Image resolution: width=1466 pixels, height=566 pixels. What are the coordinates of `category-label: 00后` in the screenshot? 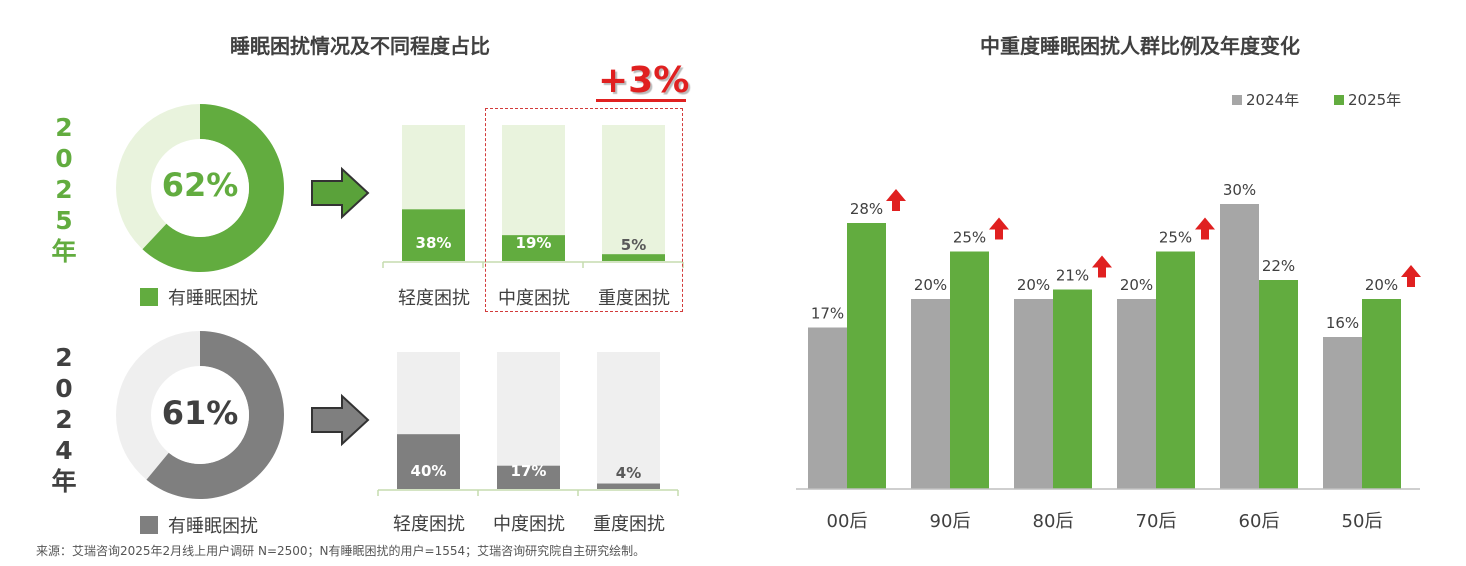 It's located at (847, 521).